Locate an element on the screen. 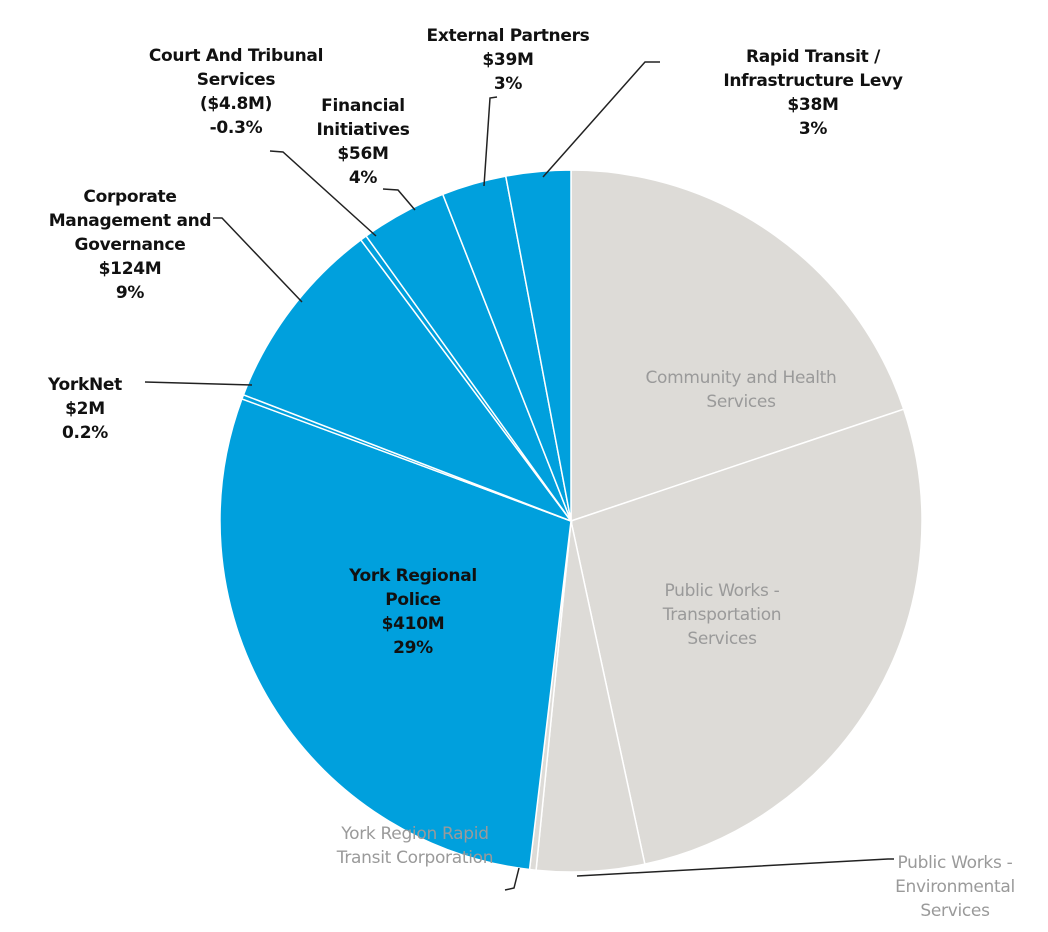  slice-amount: ($4.8M) is located at coordinates (236, 104).